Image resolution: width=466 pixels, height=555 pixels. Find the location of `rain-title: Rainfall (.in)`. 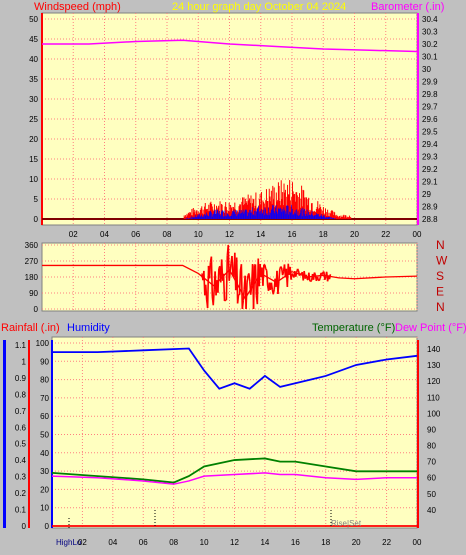

rain-title: Rainfall (.in) is located at coordinates (30, 328).